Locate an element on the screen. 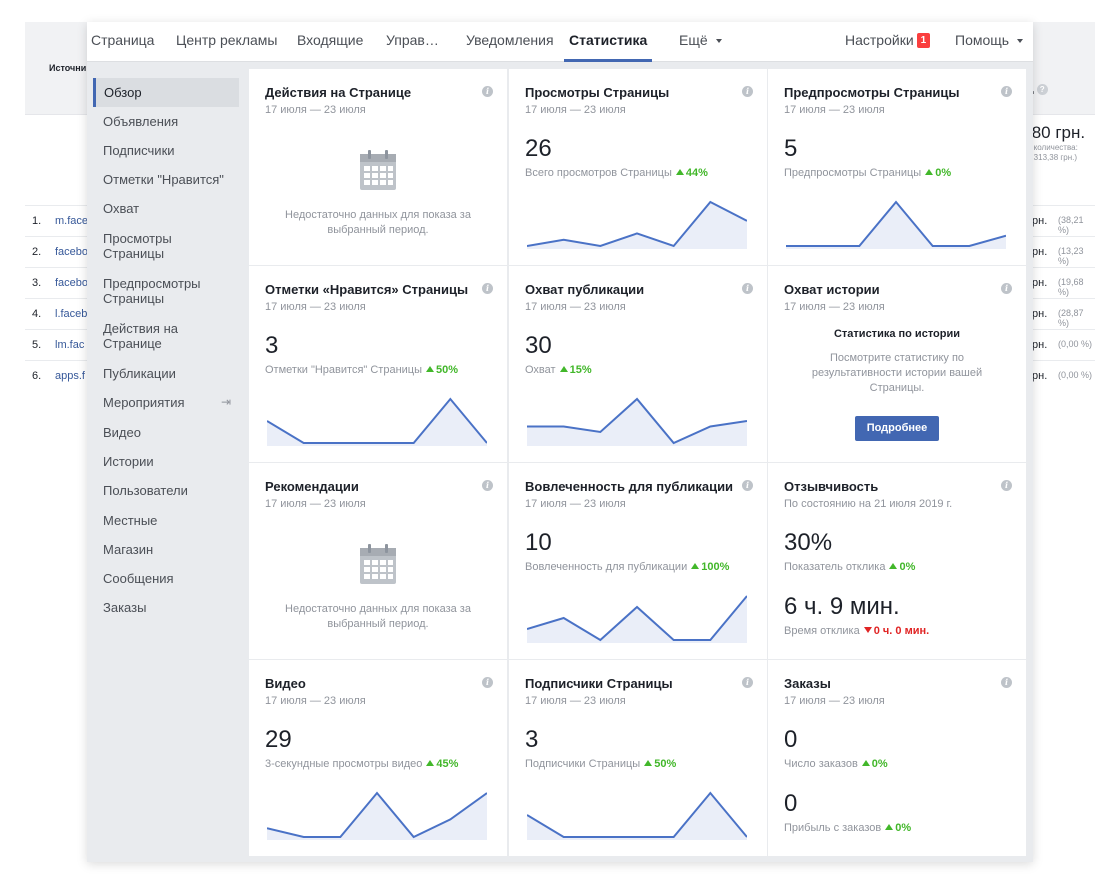 The height and width of the screenshot is (887, 1120). sidebar-item-shop: Магазин is located at coordinates (128, 549).